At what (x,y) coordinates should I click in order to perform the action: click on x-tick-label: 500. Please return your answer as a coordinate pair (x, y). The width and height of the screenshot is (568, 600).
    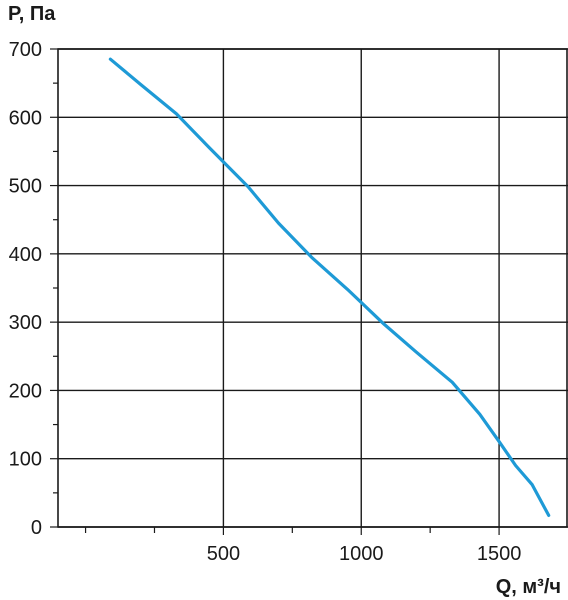
    Looking at the image, I should click on (223, 554).